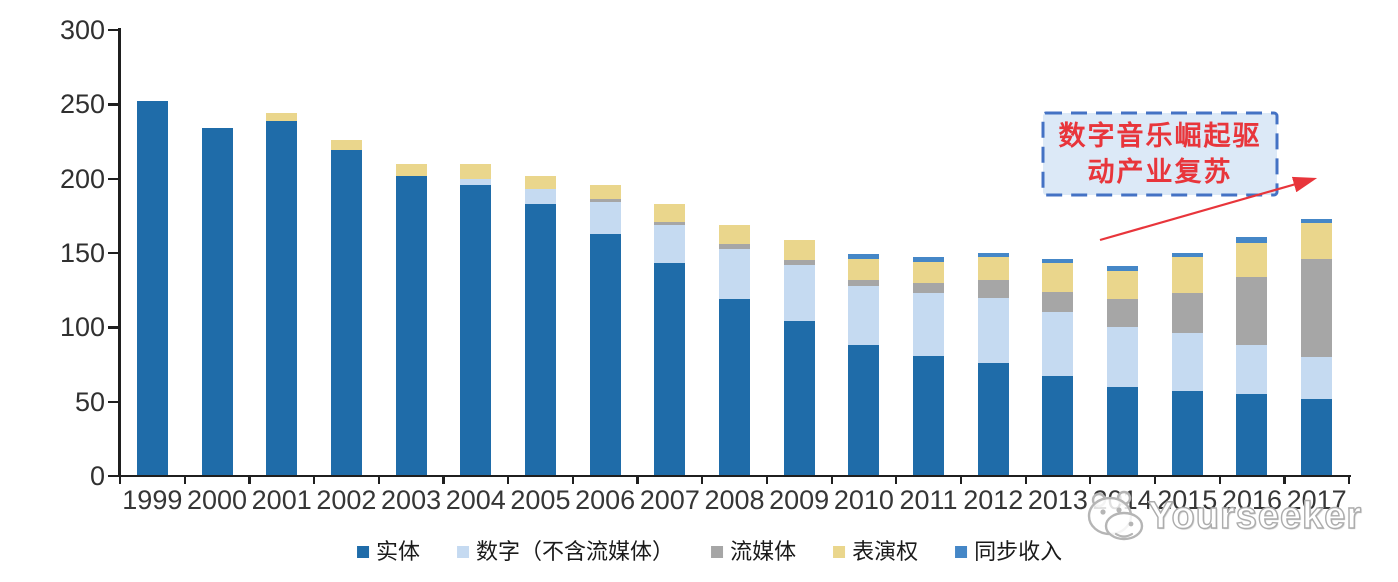 This screenshot has height=582, width=1398. I want to click on x-tick-label-2009: 2009, so click(799, 500).